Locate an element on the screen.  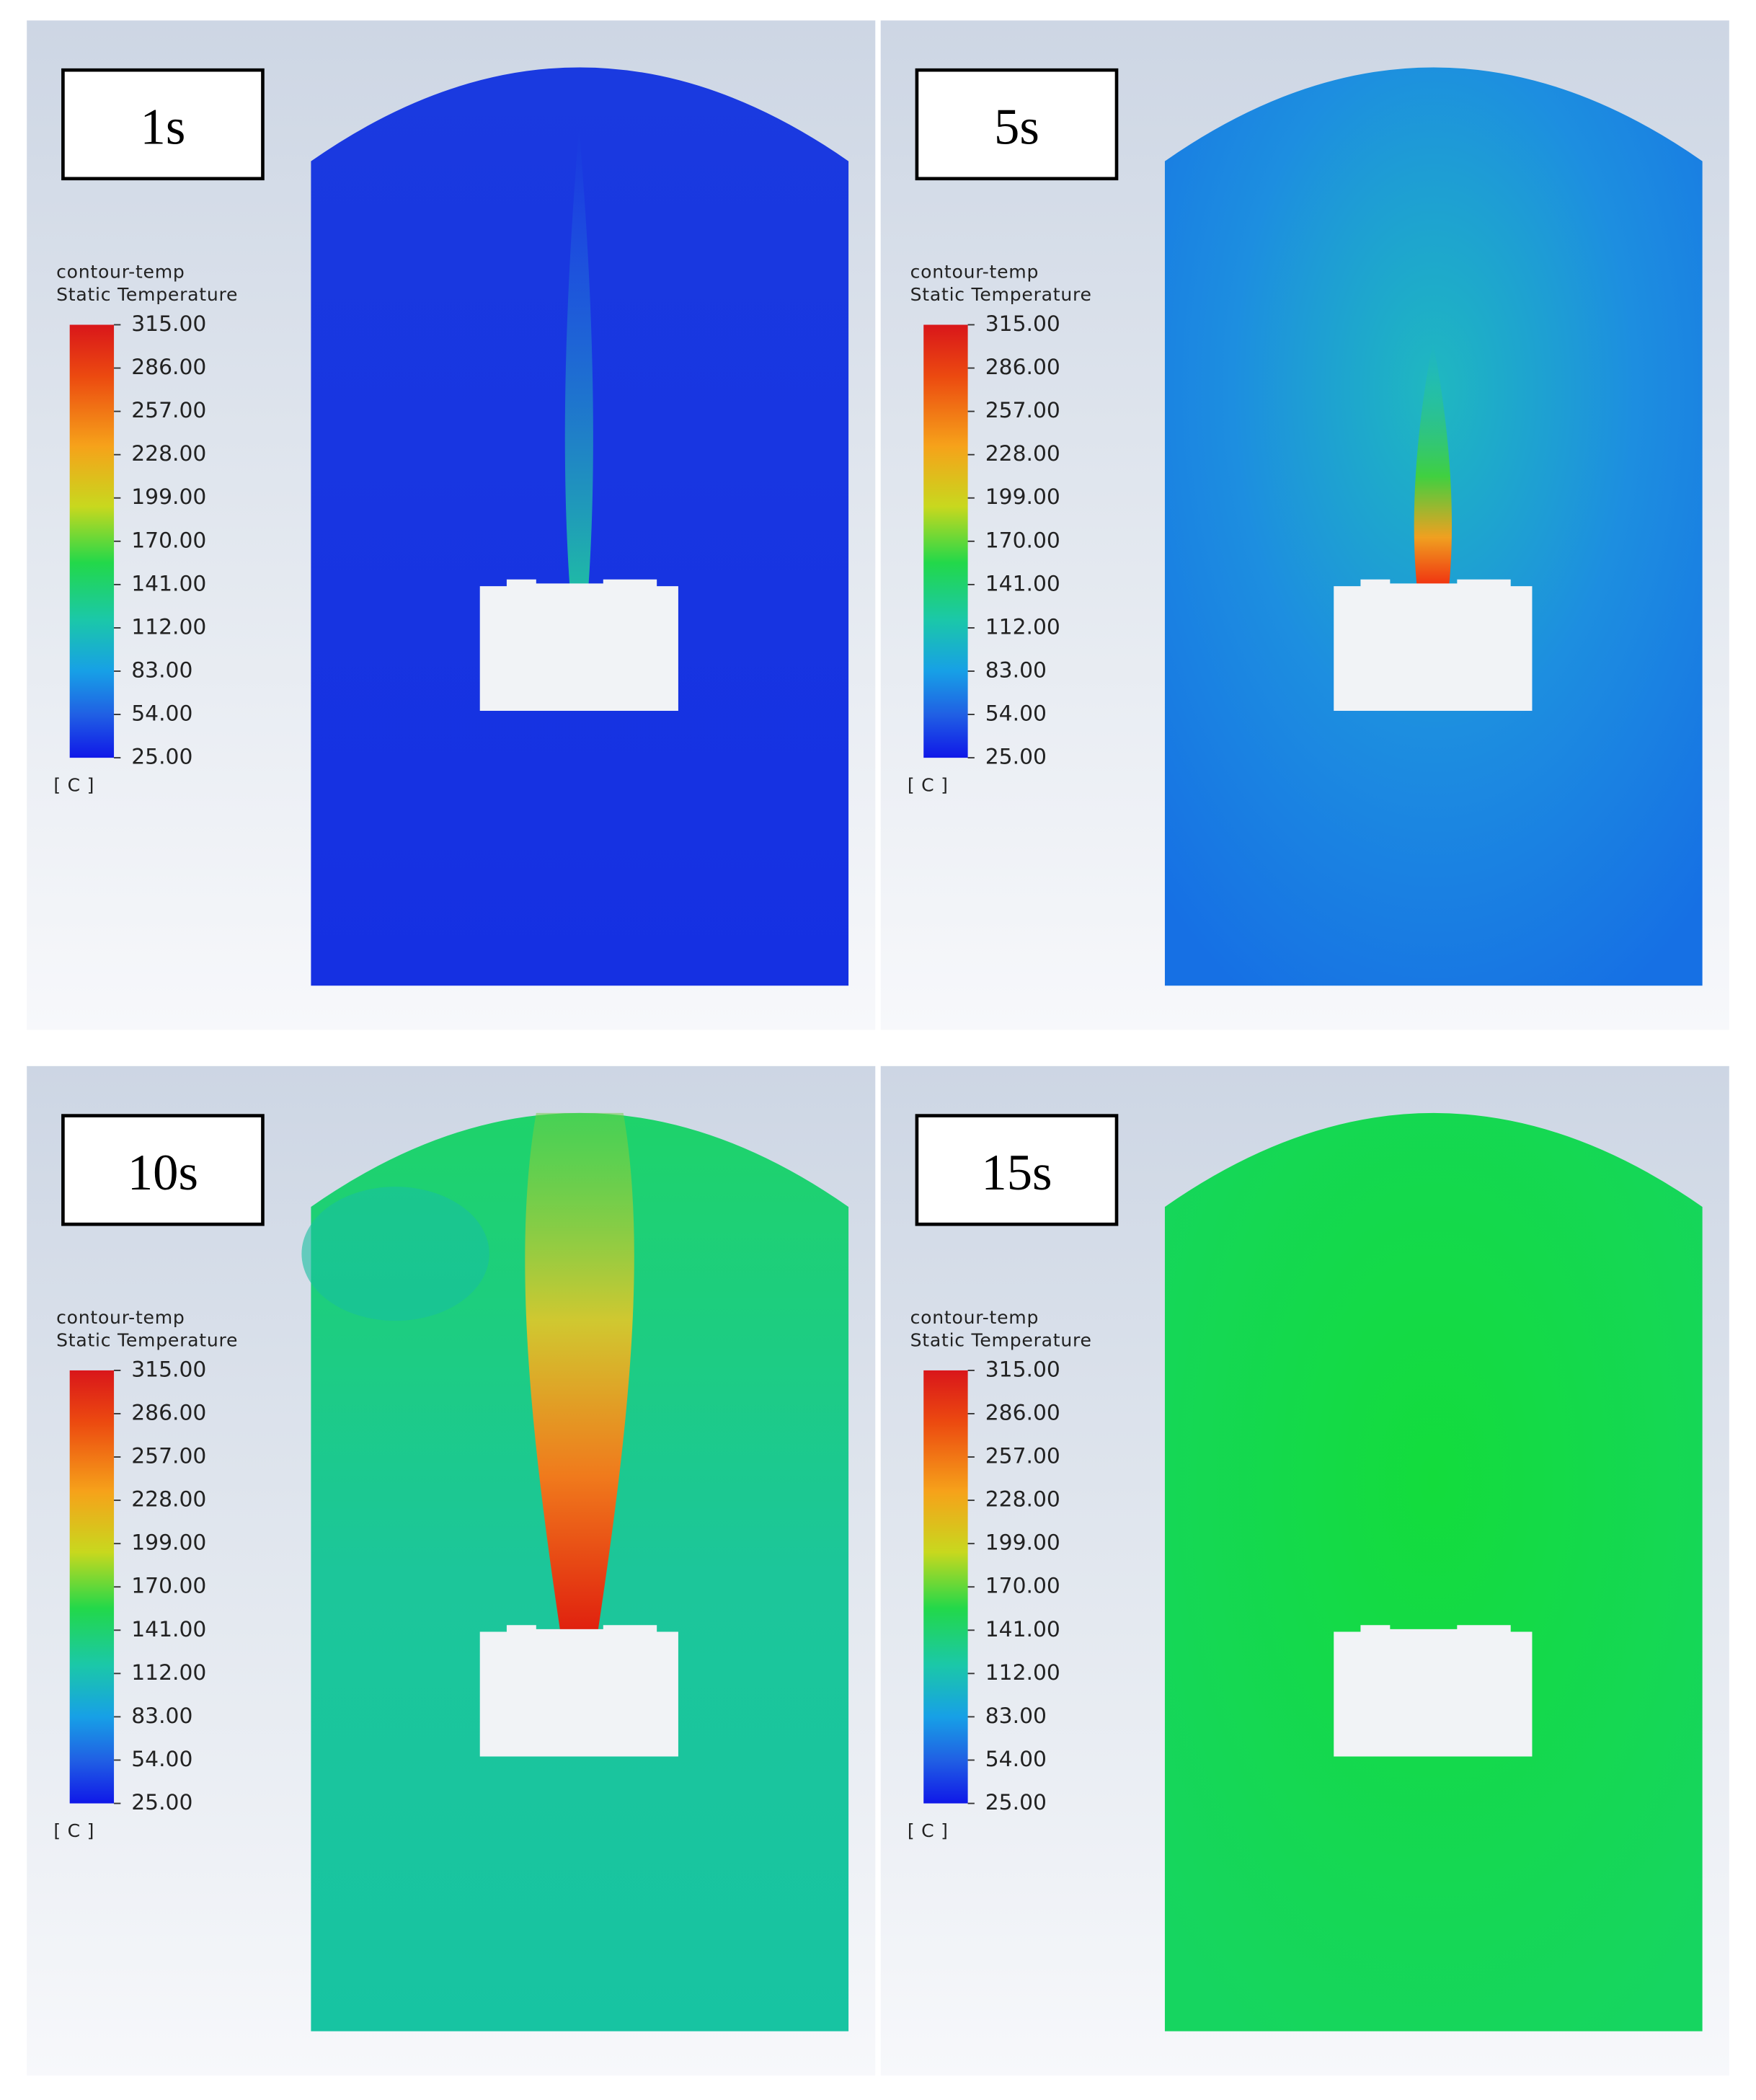
time-label: 15s is located at coordinates (1017, 1173).